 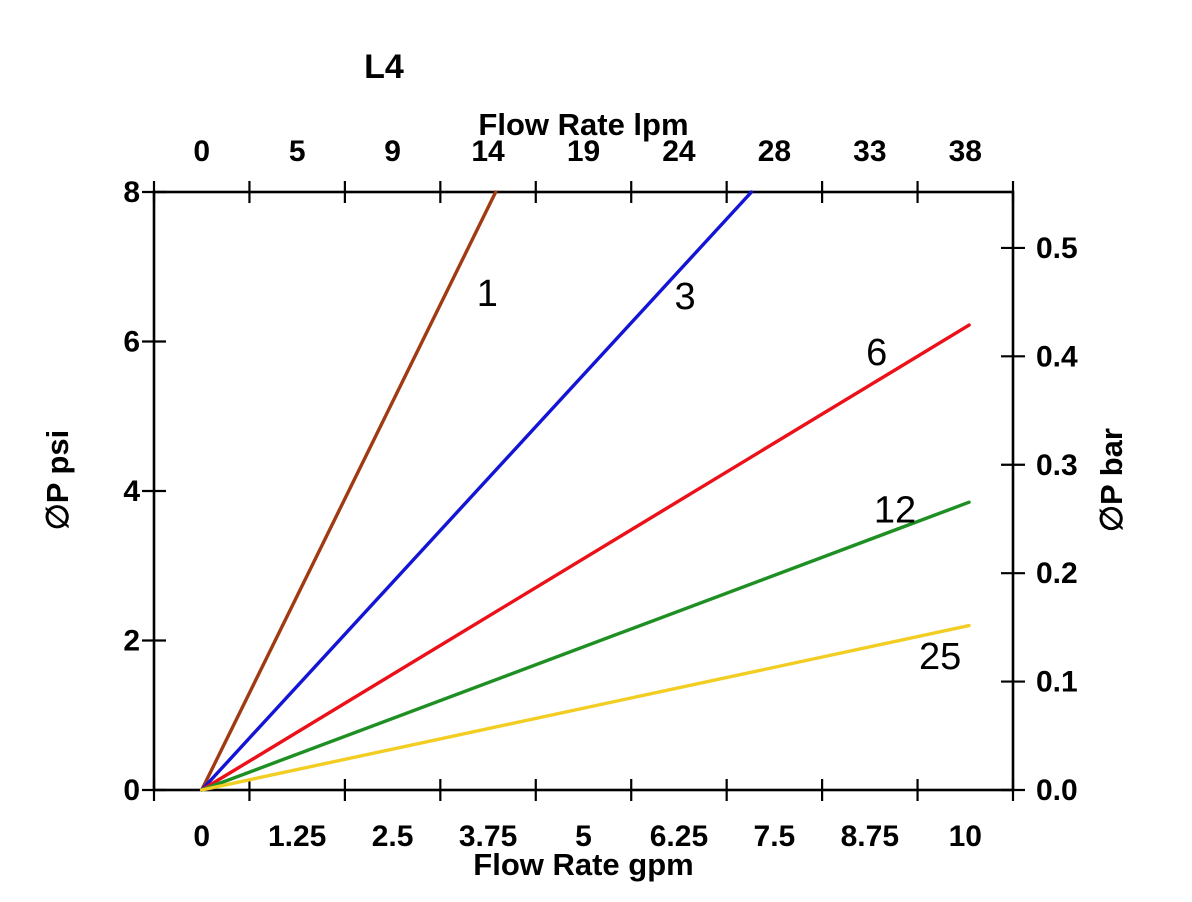 I want to click on top-axis-tick-label: 28, so click(x=774, y=151).